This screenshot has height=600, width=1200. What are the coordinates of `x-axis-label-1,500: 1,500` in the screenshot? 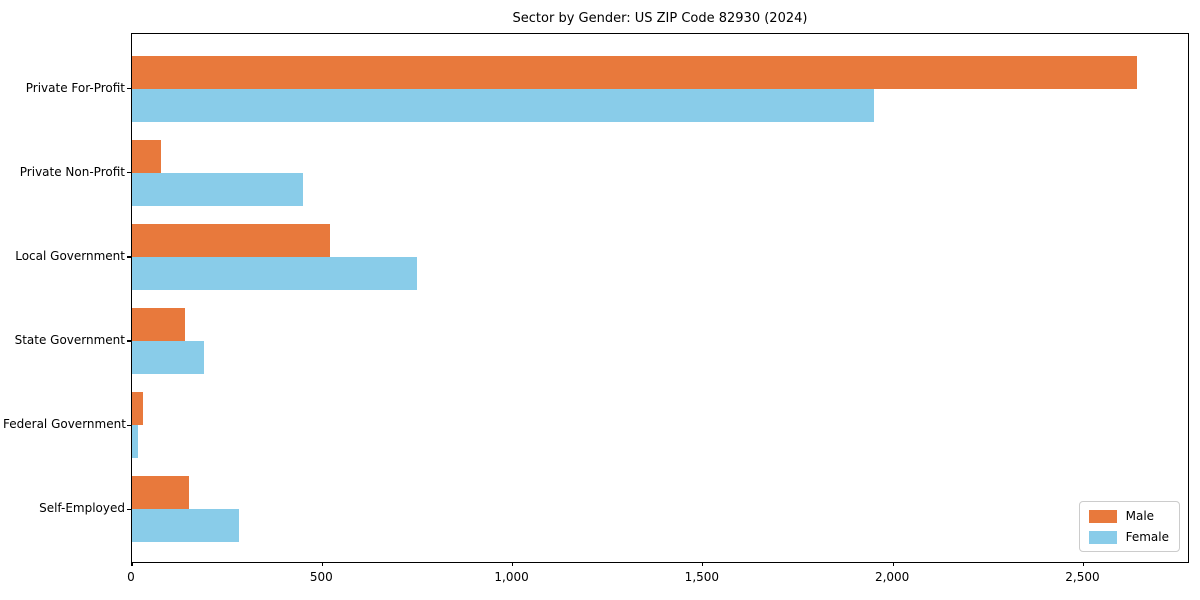 It's located at (702, 577).